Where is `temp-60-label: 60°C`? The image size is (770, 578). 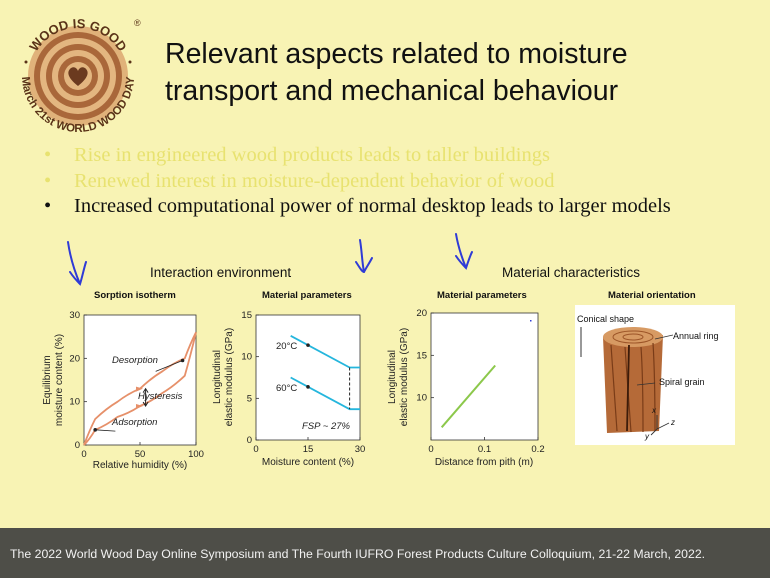
temp-60-label: 60°C is located at coordinates (286, 388).